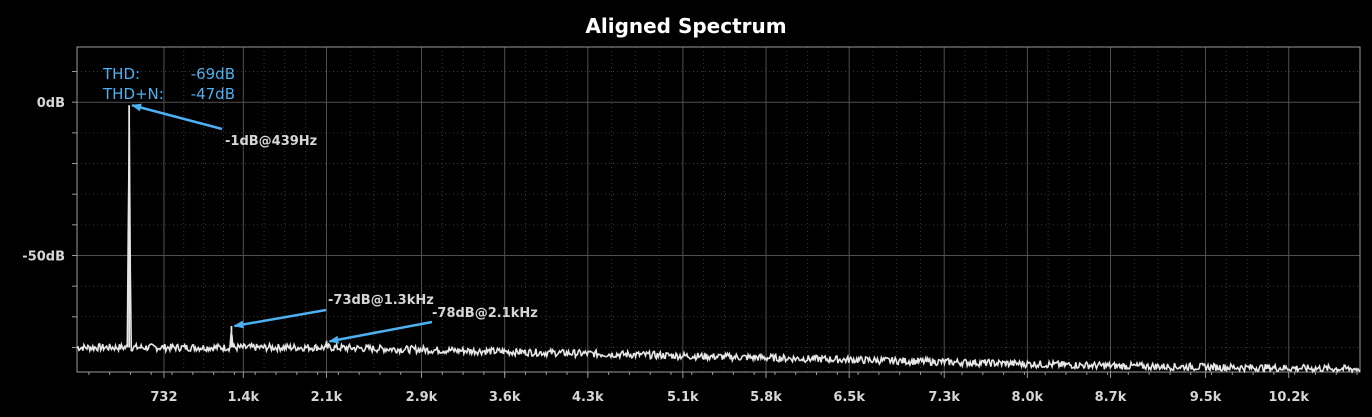 Image resolution: width=1372 pixels, height=417 pixels. What do you see at coordinates (1028, 397) in the screenshot?
I see `x-tick-label: 8.0k` at bounding box center [1028, 397].